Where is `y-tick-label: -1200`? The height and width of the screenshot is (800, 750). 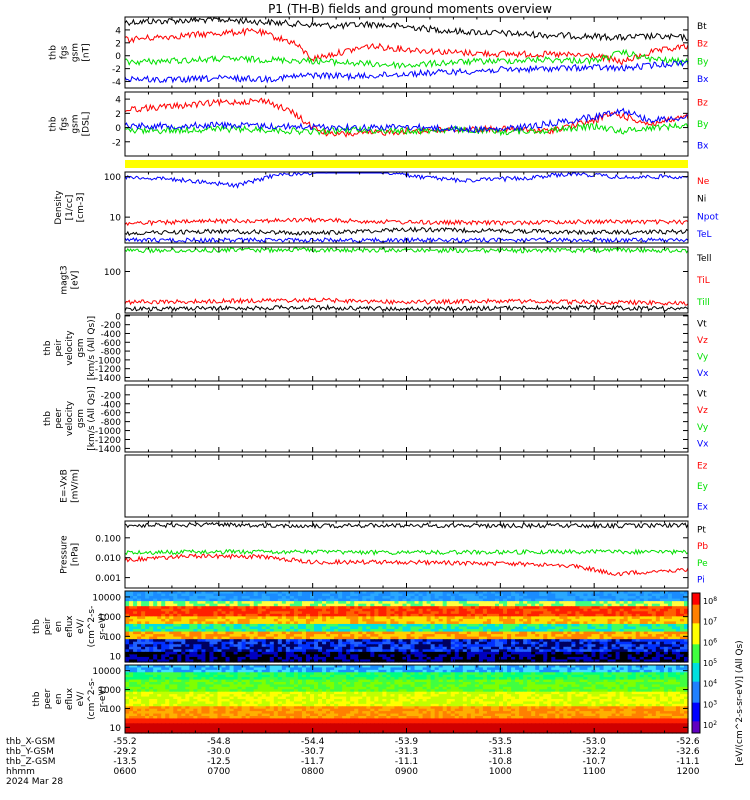 y-tick-label: -1200 is located at coordinates (108, 441).